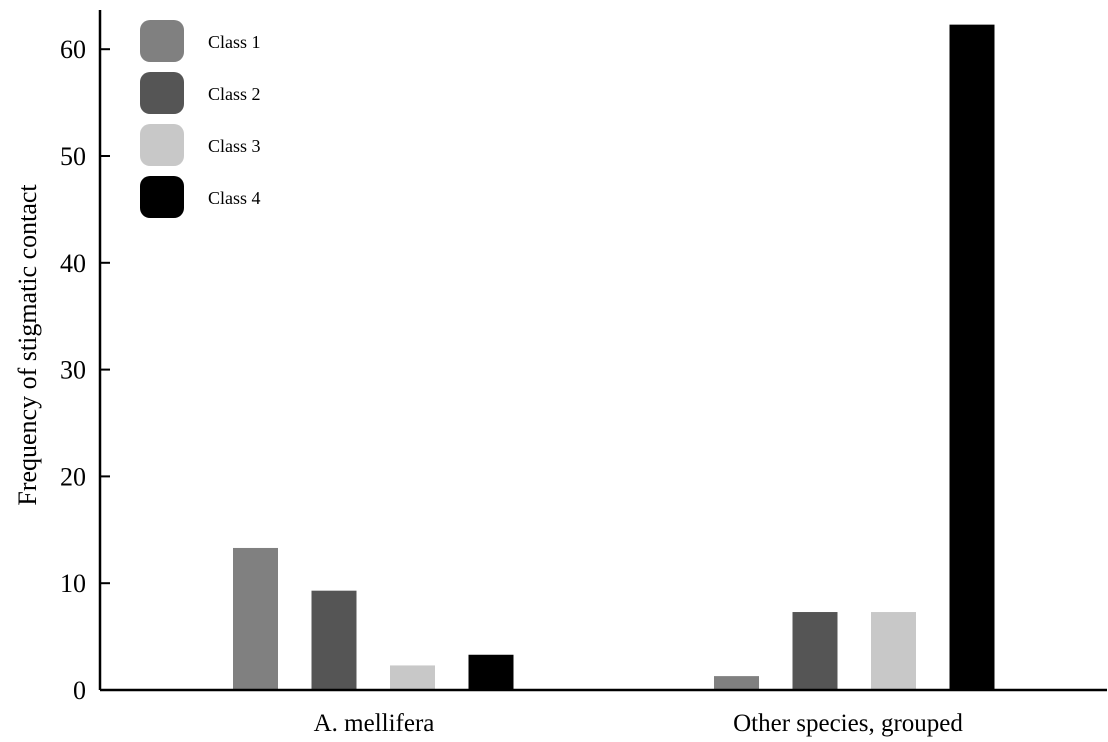  What do you see at coordinates (815, 651) in the screenshot?
I see `bar-class-2-other-species` at bounding box center [815, 651].